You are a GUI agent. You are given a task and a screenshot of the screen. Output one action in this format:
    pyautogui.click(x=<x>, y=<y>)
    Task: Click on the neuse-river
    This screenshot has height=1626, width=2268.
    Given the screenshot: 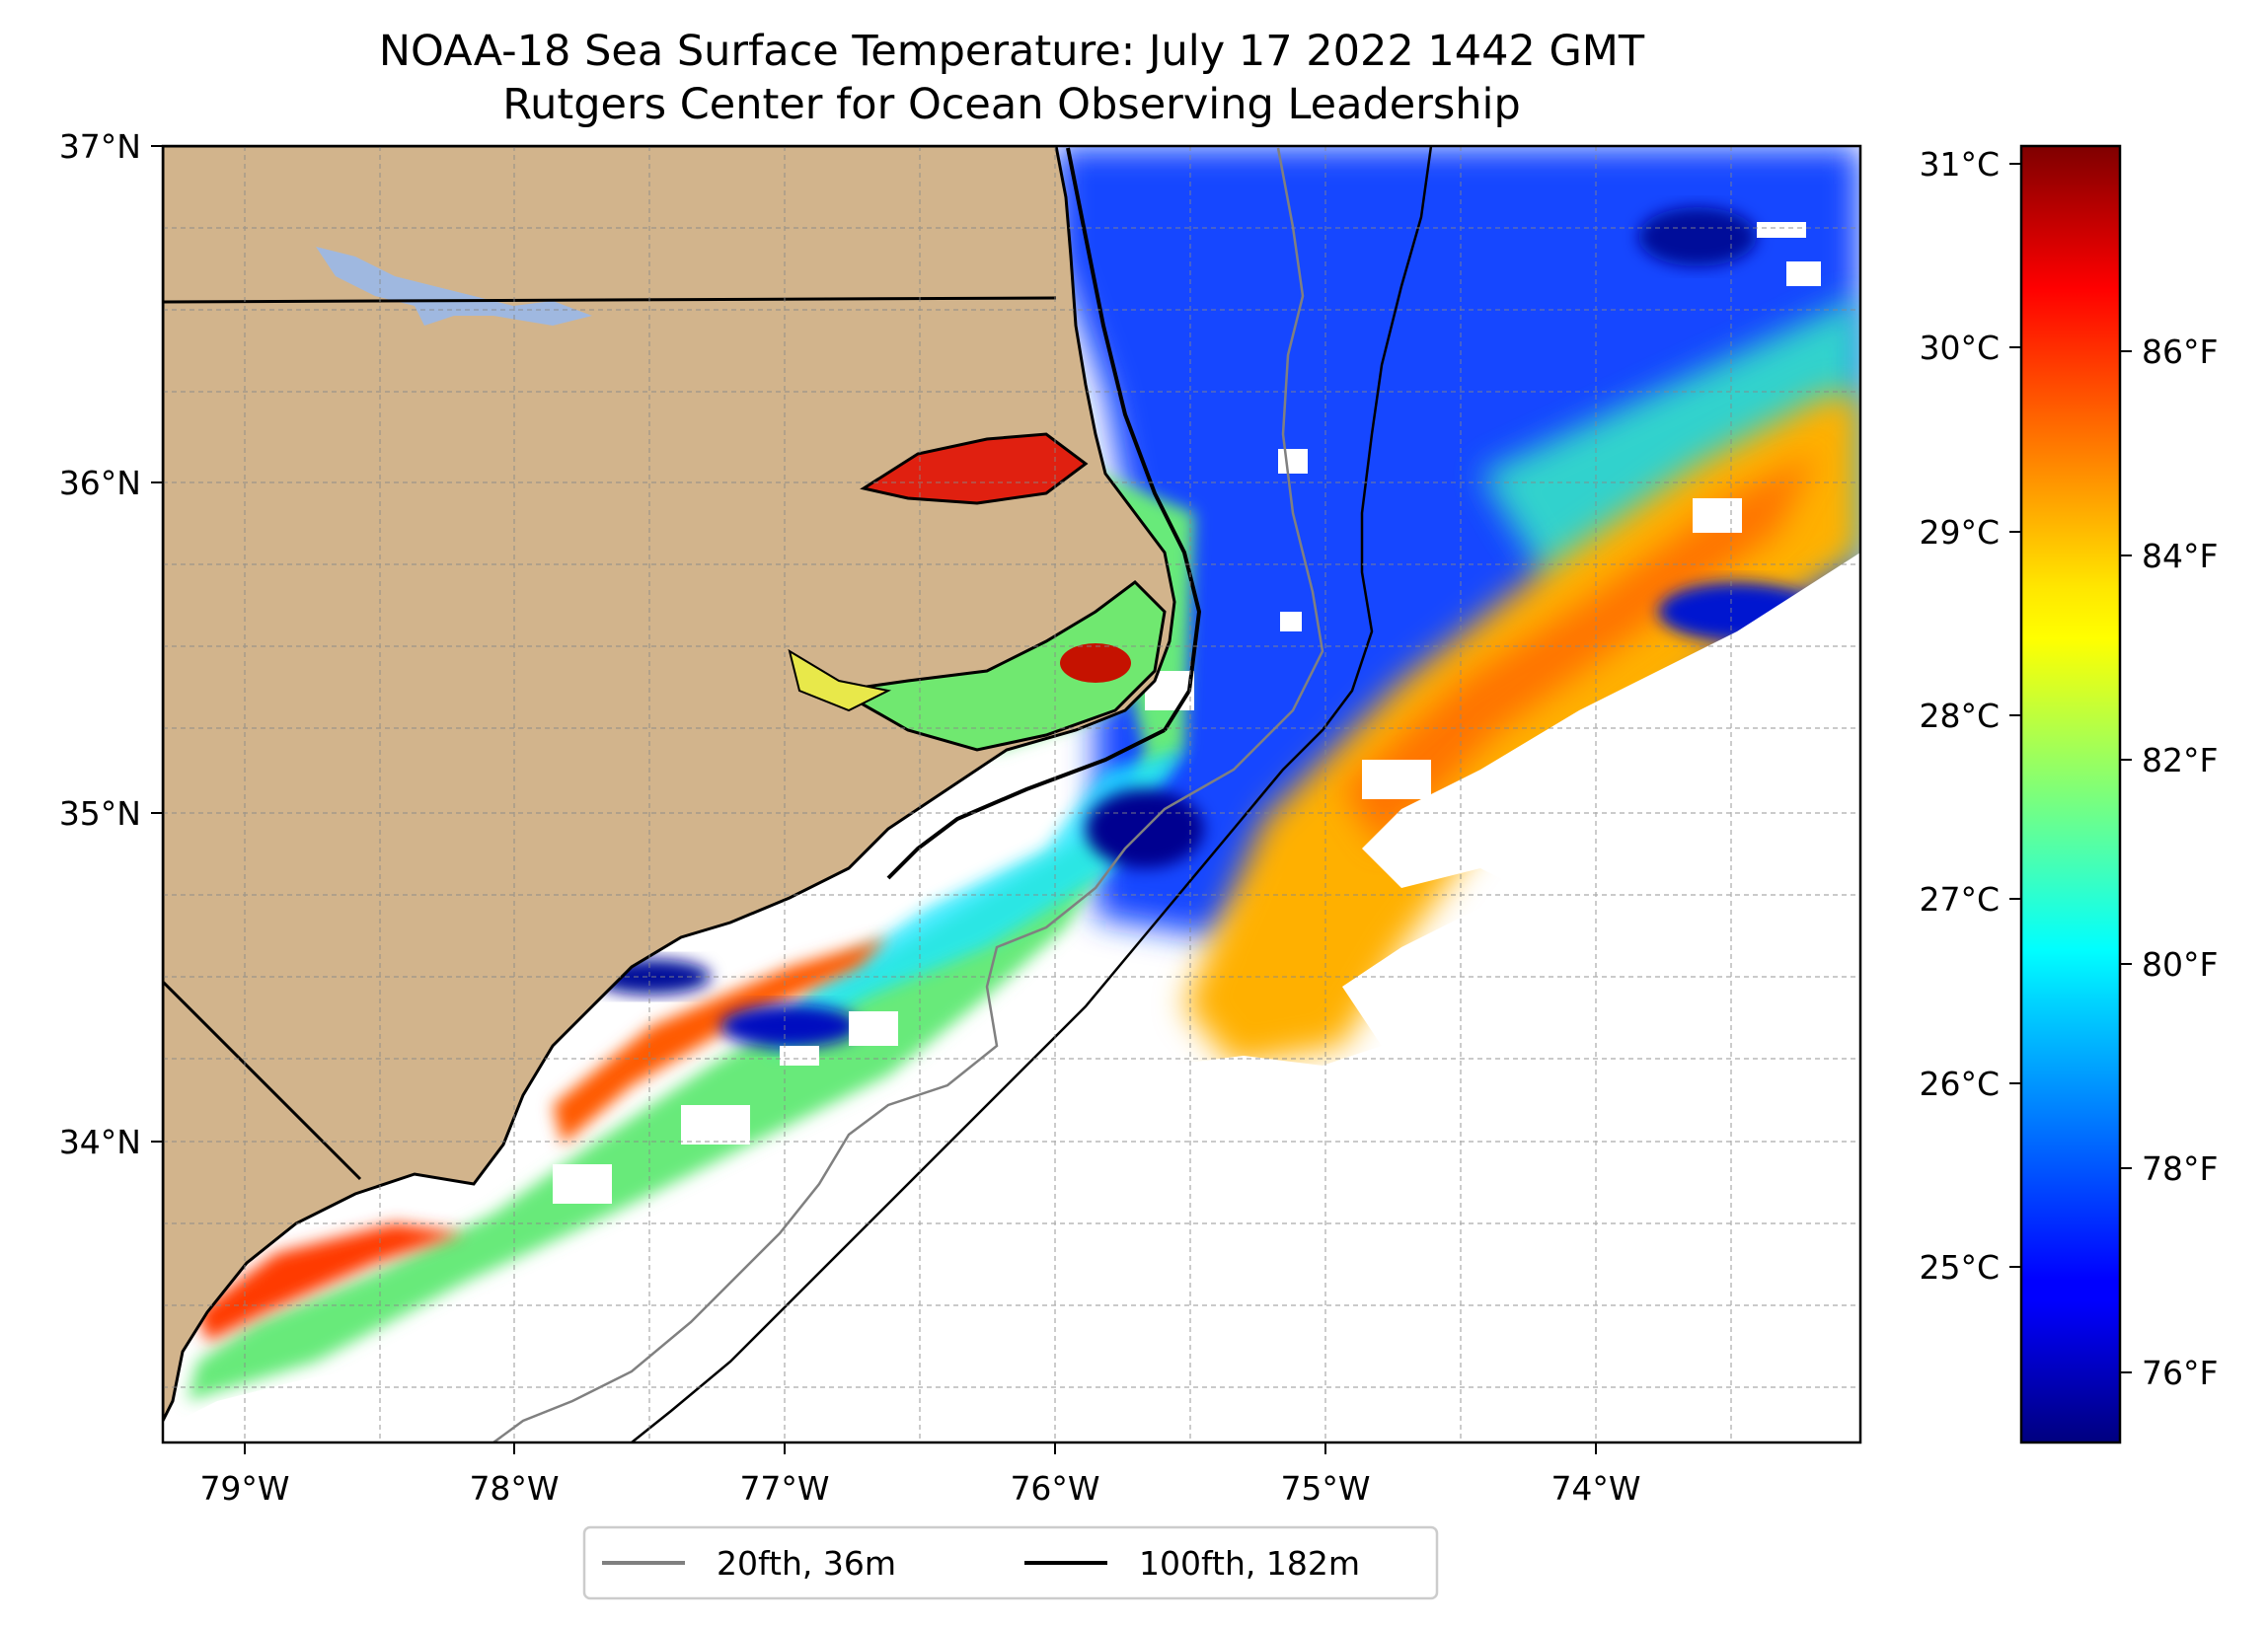 What is the action you would take?
    pyautogui.click(x=840, y=680)
    